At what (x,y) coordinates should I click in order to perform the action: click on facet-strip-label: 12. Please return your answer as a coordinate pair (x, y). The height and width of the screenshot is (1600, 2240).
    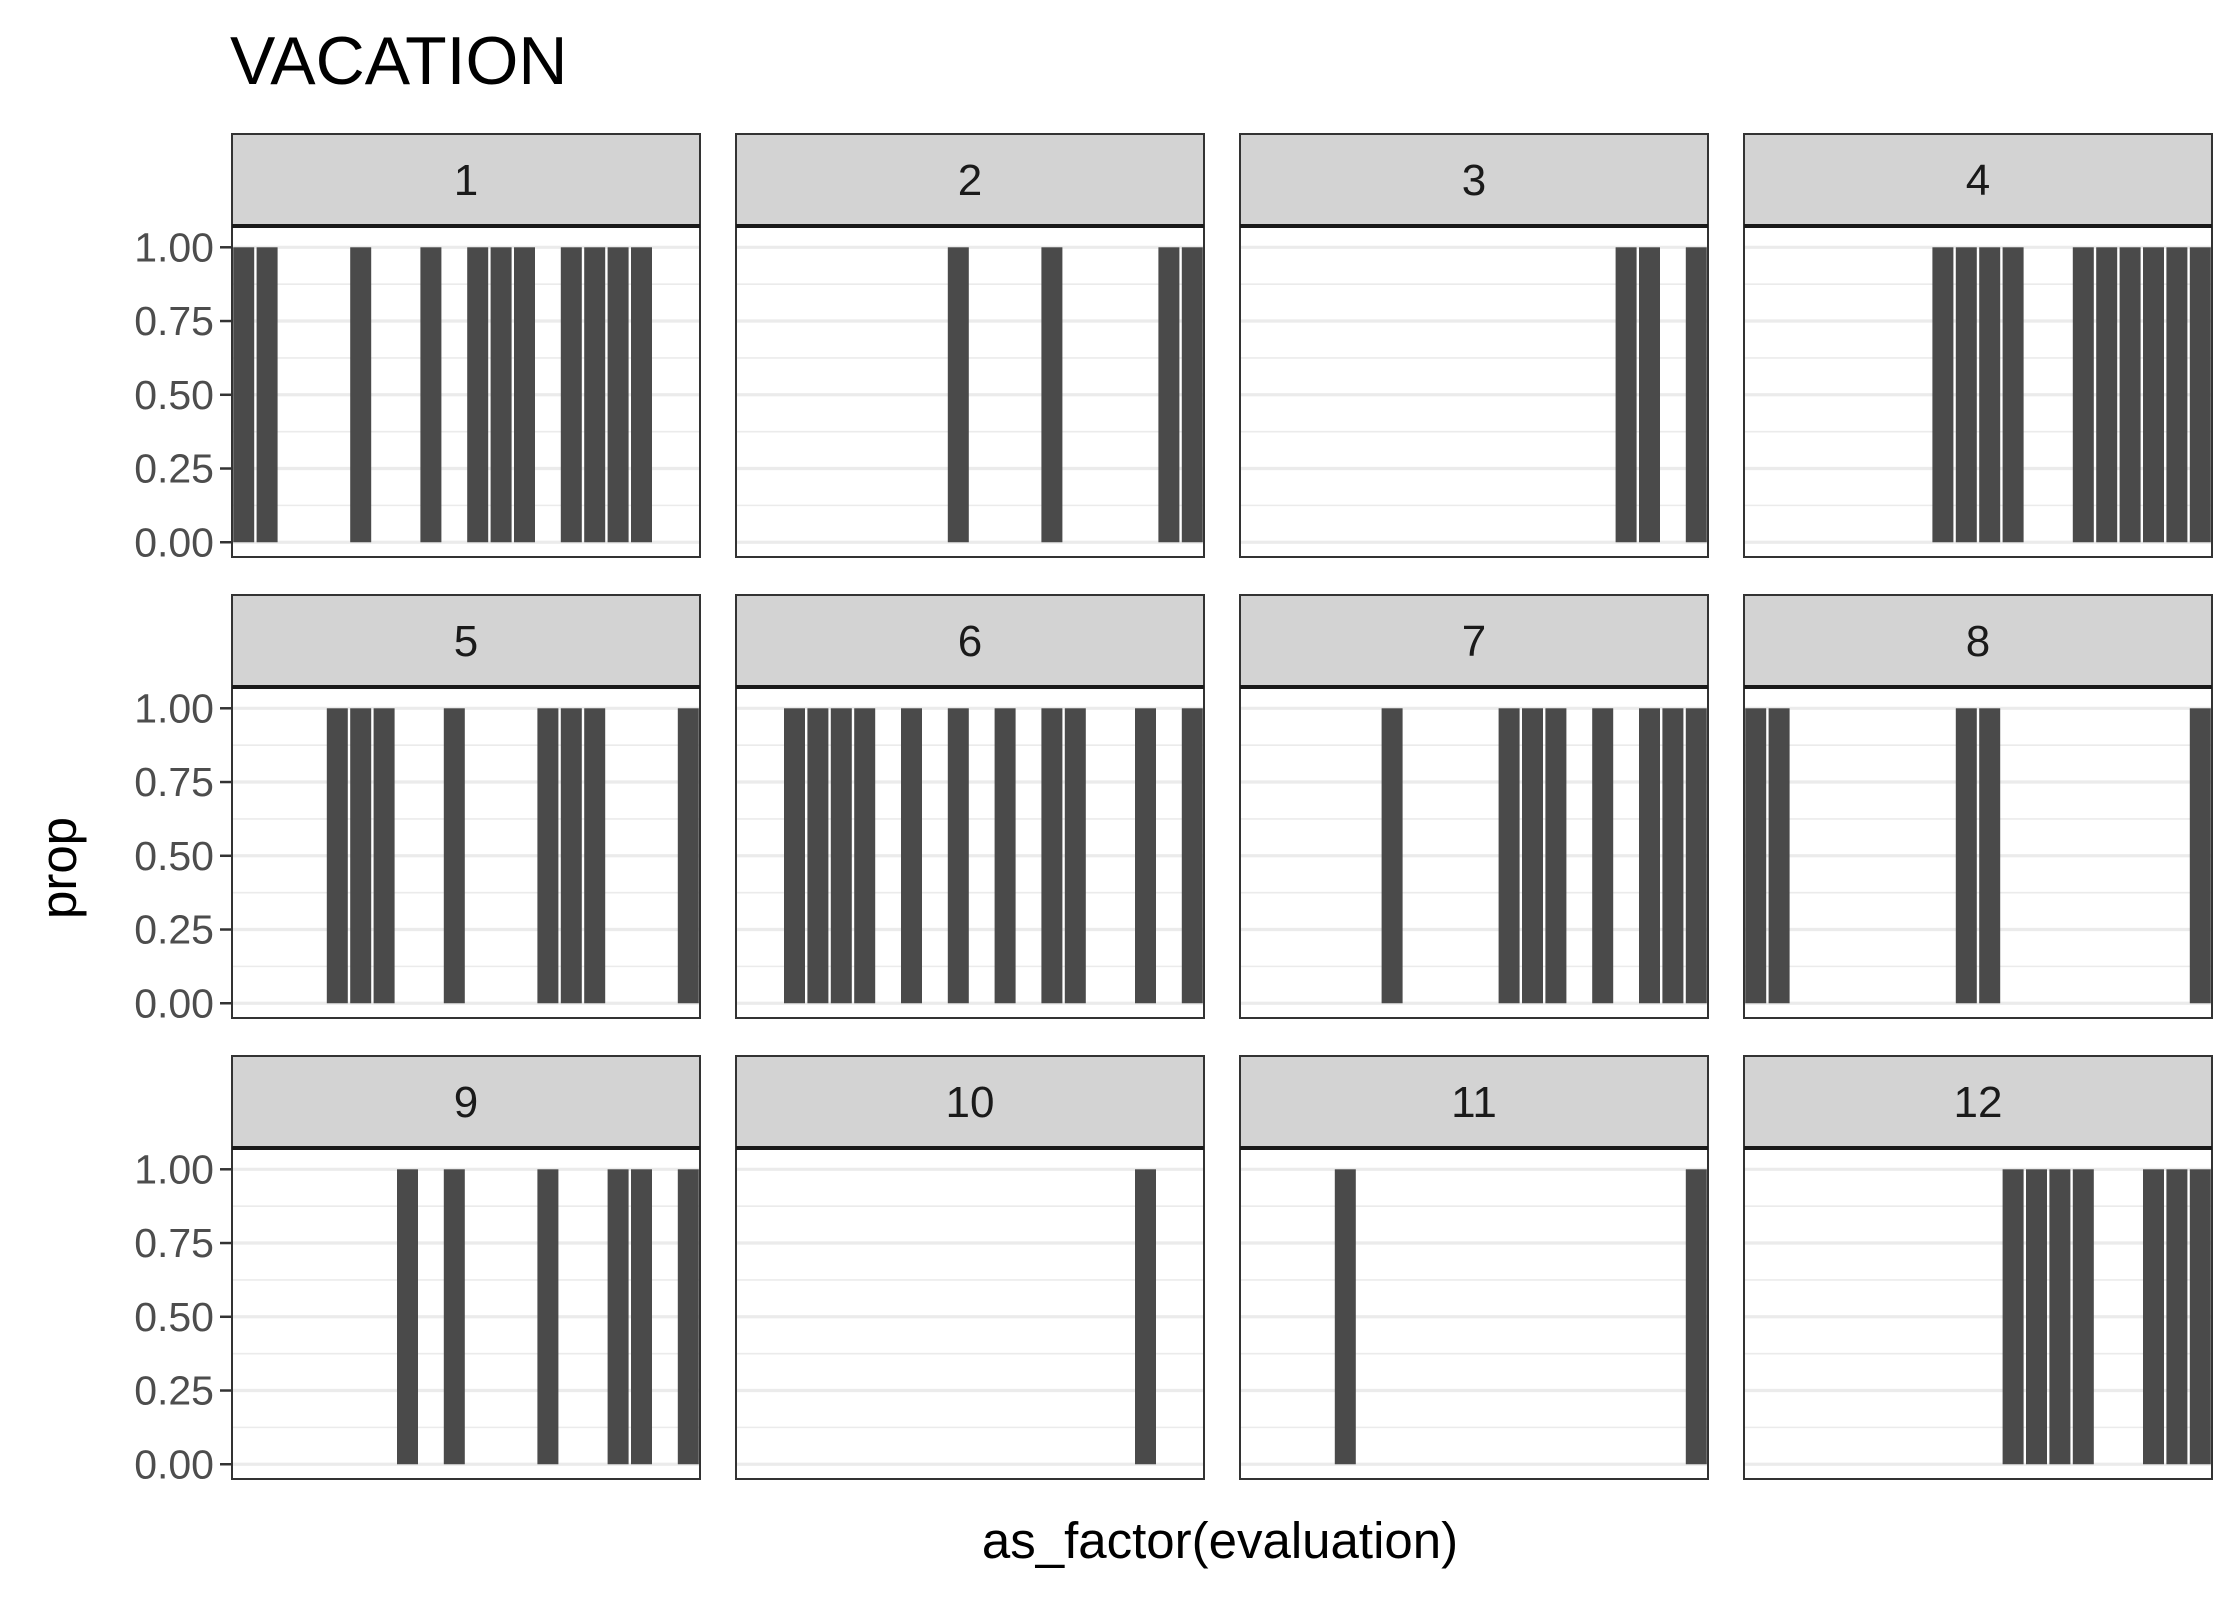
    Looking at the image, I should click on (1978, 1102).